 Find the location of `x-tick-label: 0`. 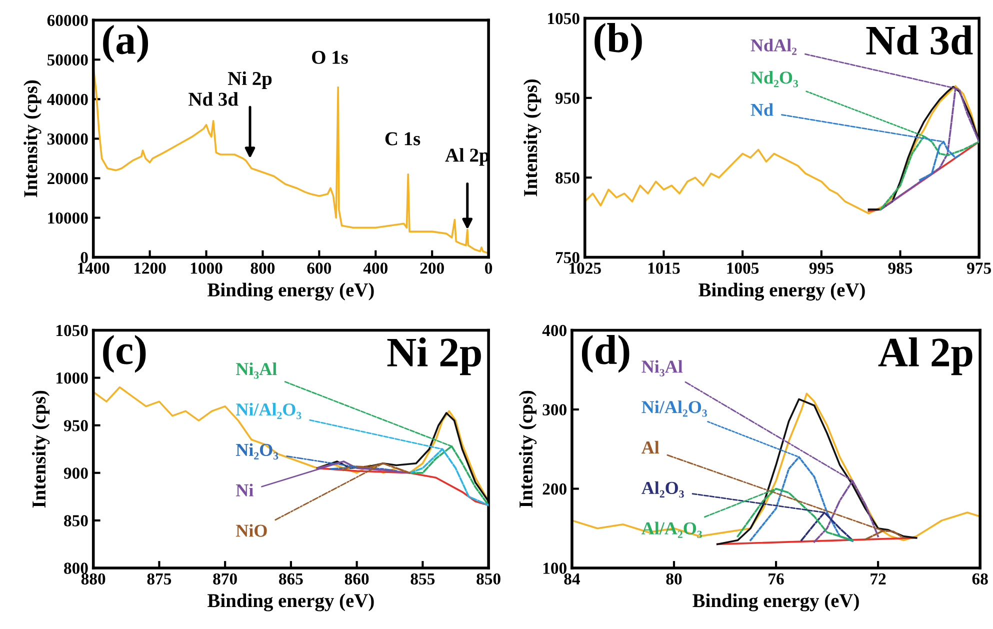

x-tick-label: 0 is located at coordinates (488, 268).